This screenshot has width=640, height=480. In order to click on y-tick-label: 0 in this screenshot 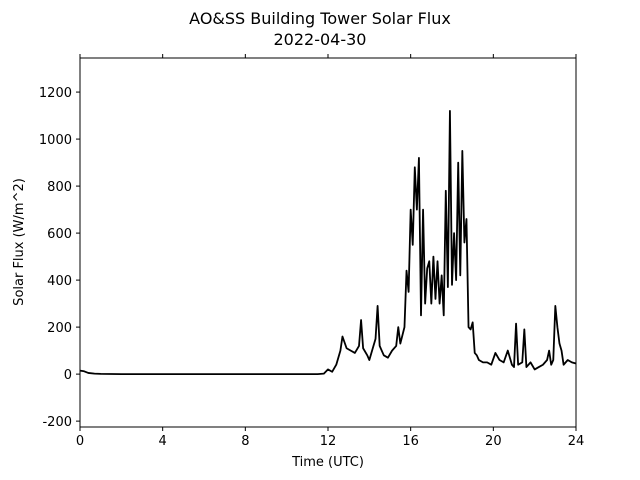, I will do `click(68, 375)`.